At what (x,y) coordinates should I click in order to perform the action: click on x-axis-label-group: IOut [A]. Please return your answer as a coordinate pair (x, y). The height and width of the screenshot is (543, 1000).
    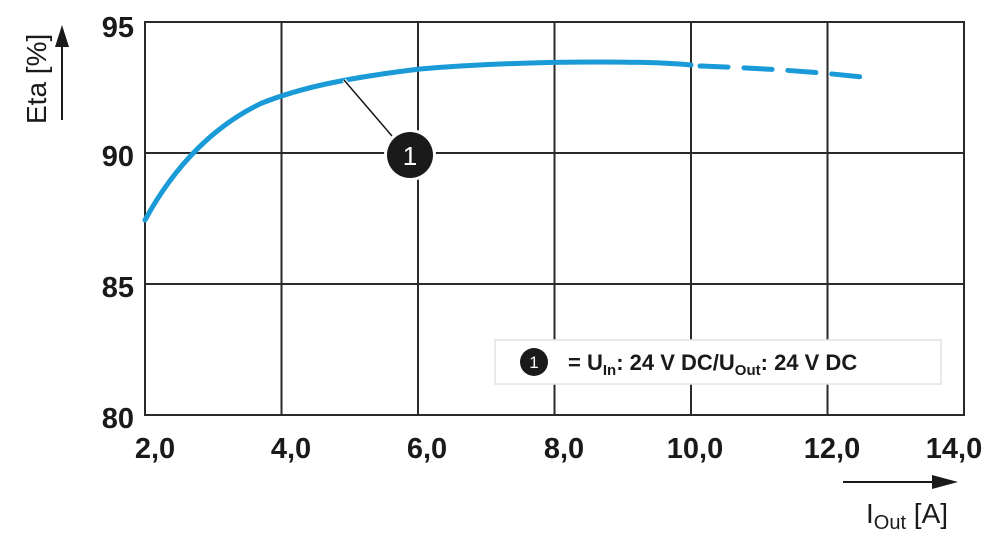
    Looking at the image, I should click on (900, 504).